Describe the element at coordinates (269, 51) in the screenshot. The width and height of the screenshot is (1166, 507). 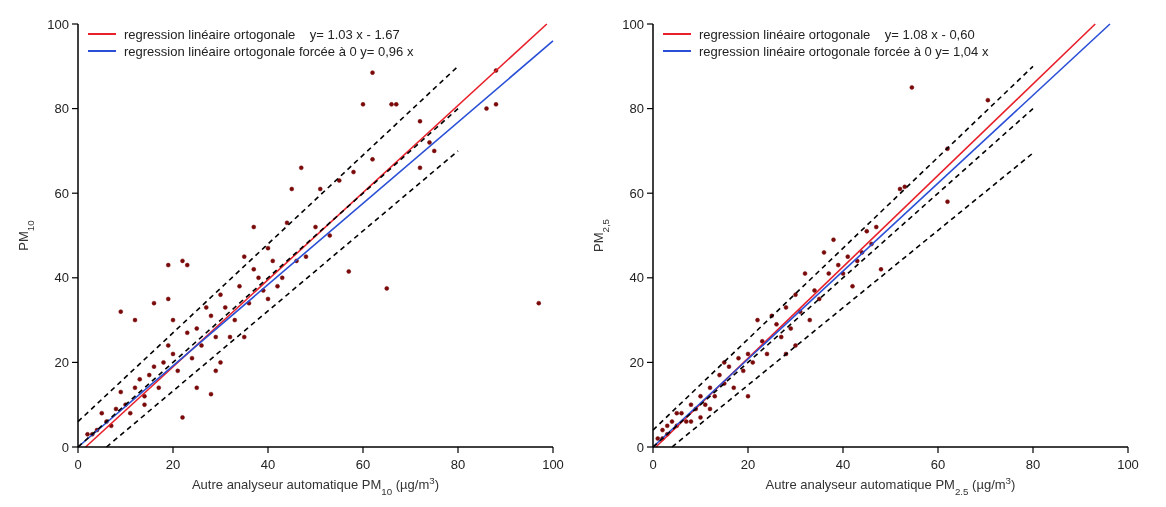
I see `legend-label: regression linéaire ortogonale forcée à 0 y= 0,96 x` at that location.